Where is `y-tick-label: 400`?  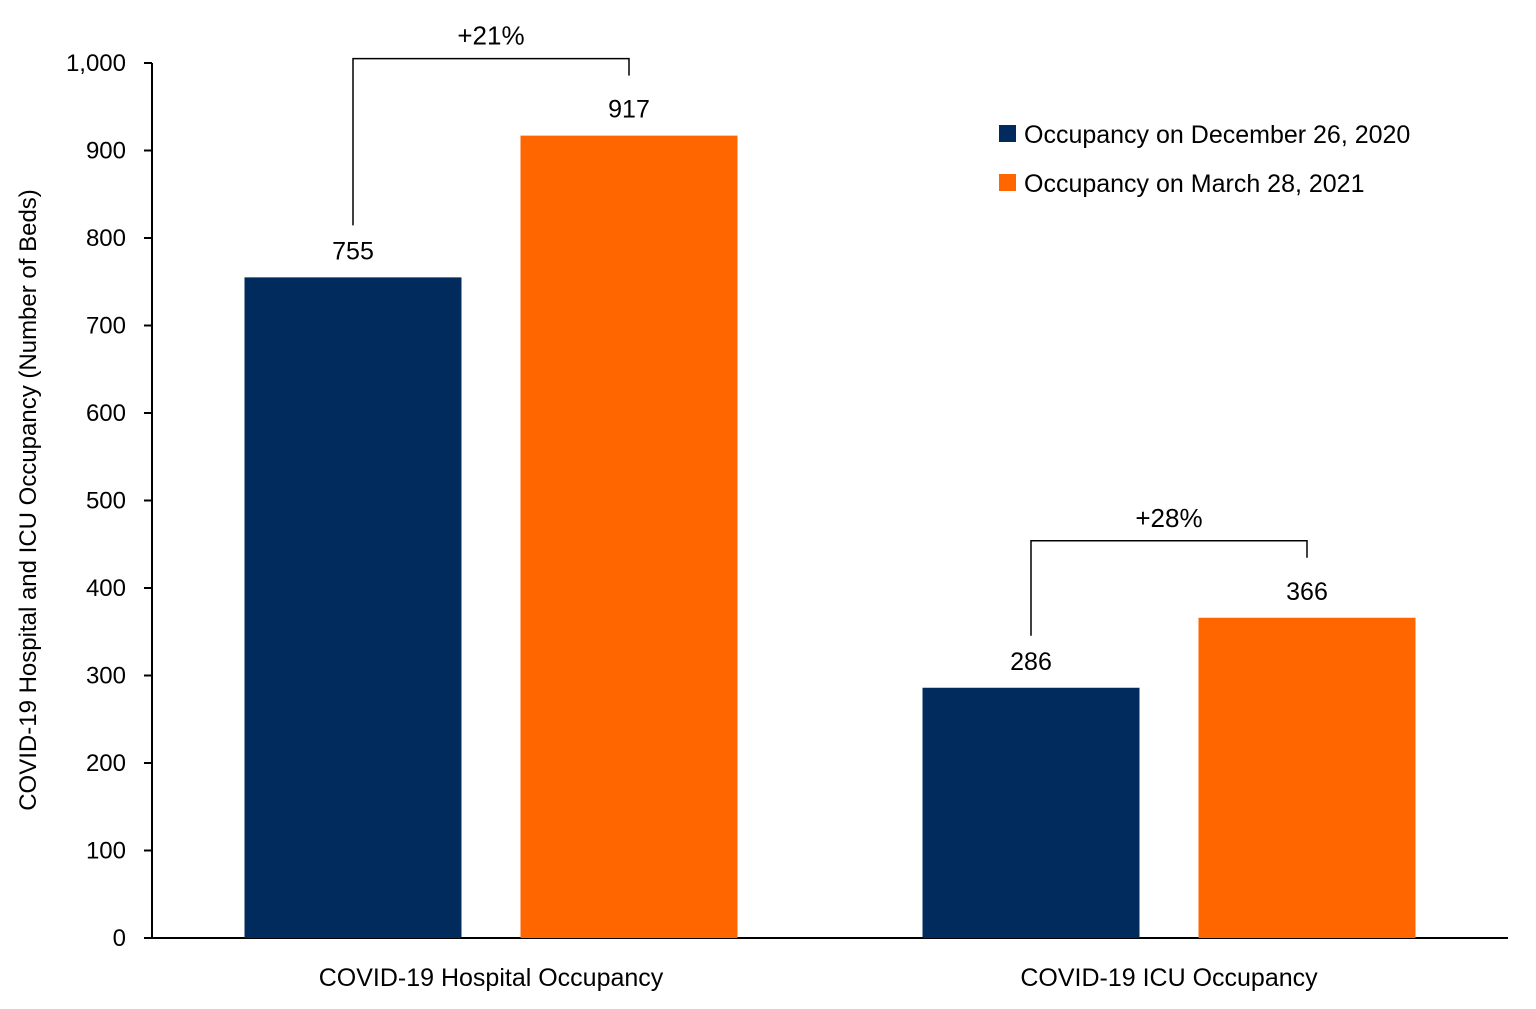 y-tick-label: 400 is located at coordinates (106, 588).